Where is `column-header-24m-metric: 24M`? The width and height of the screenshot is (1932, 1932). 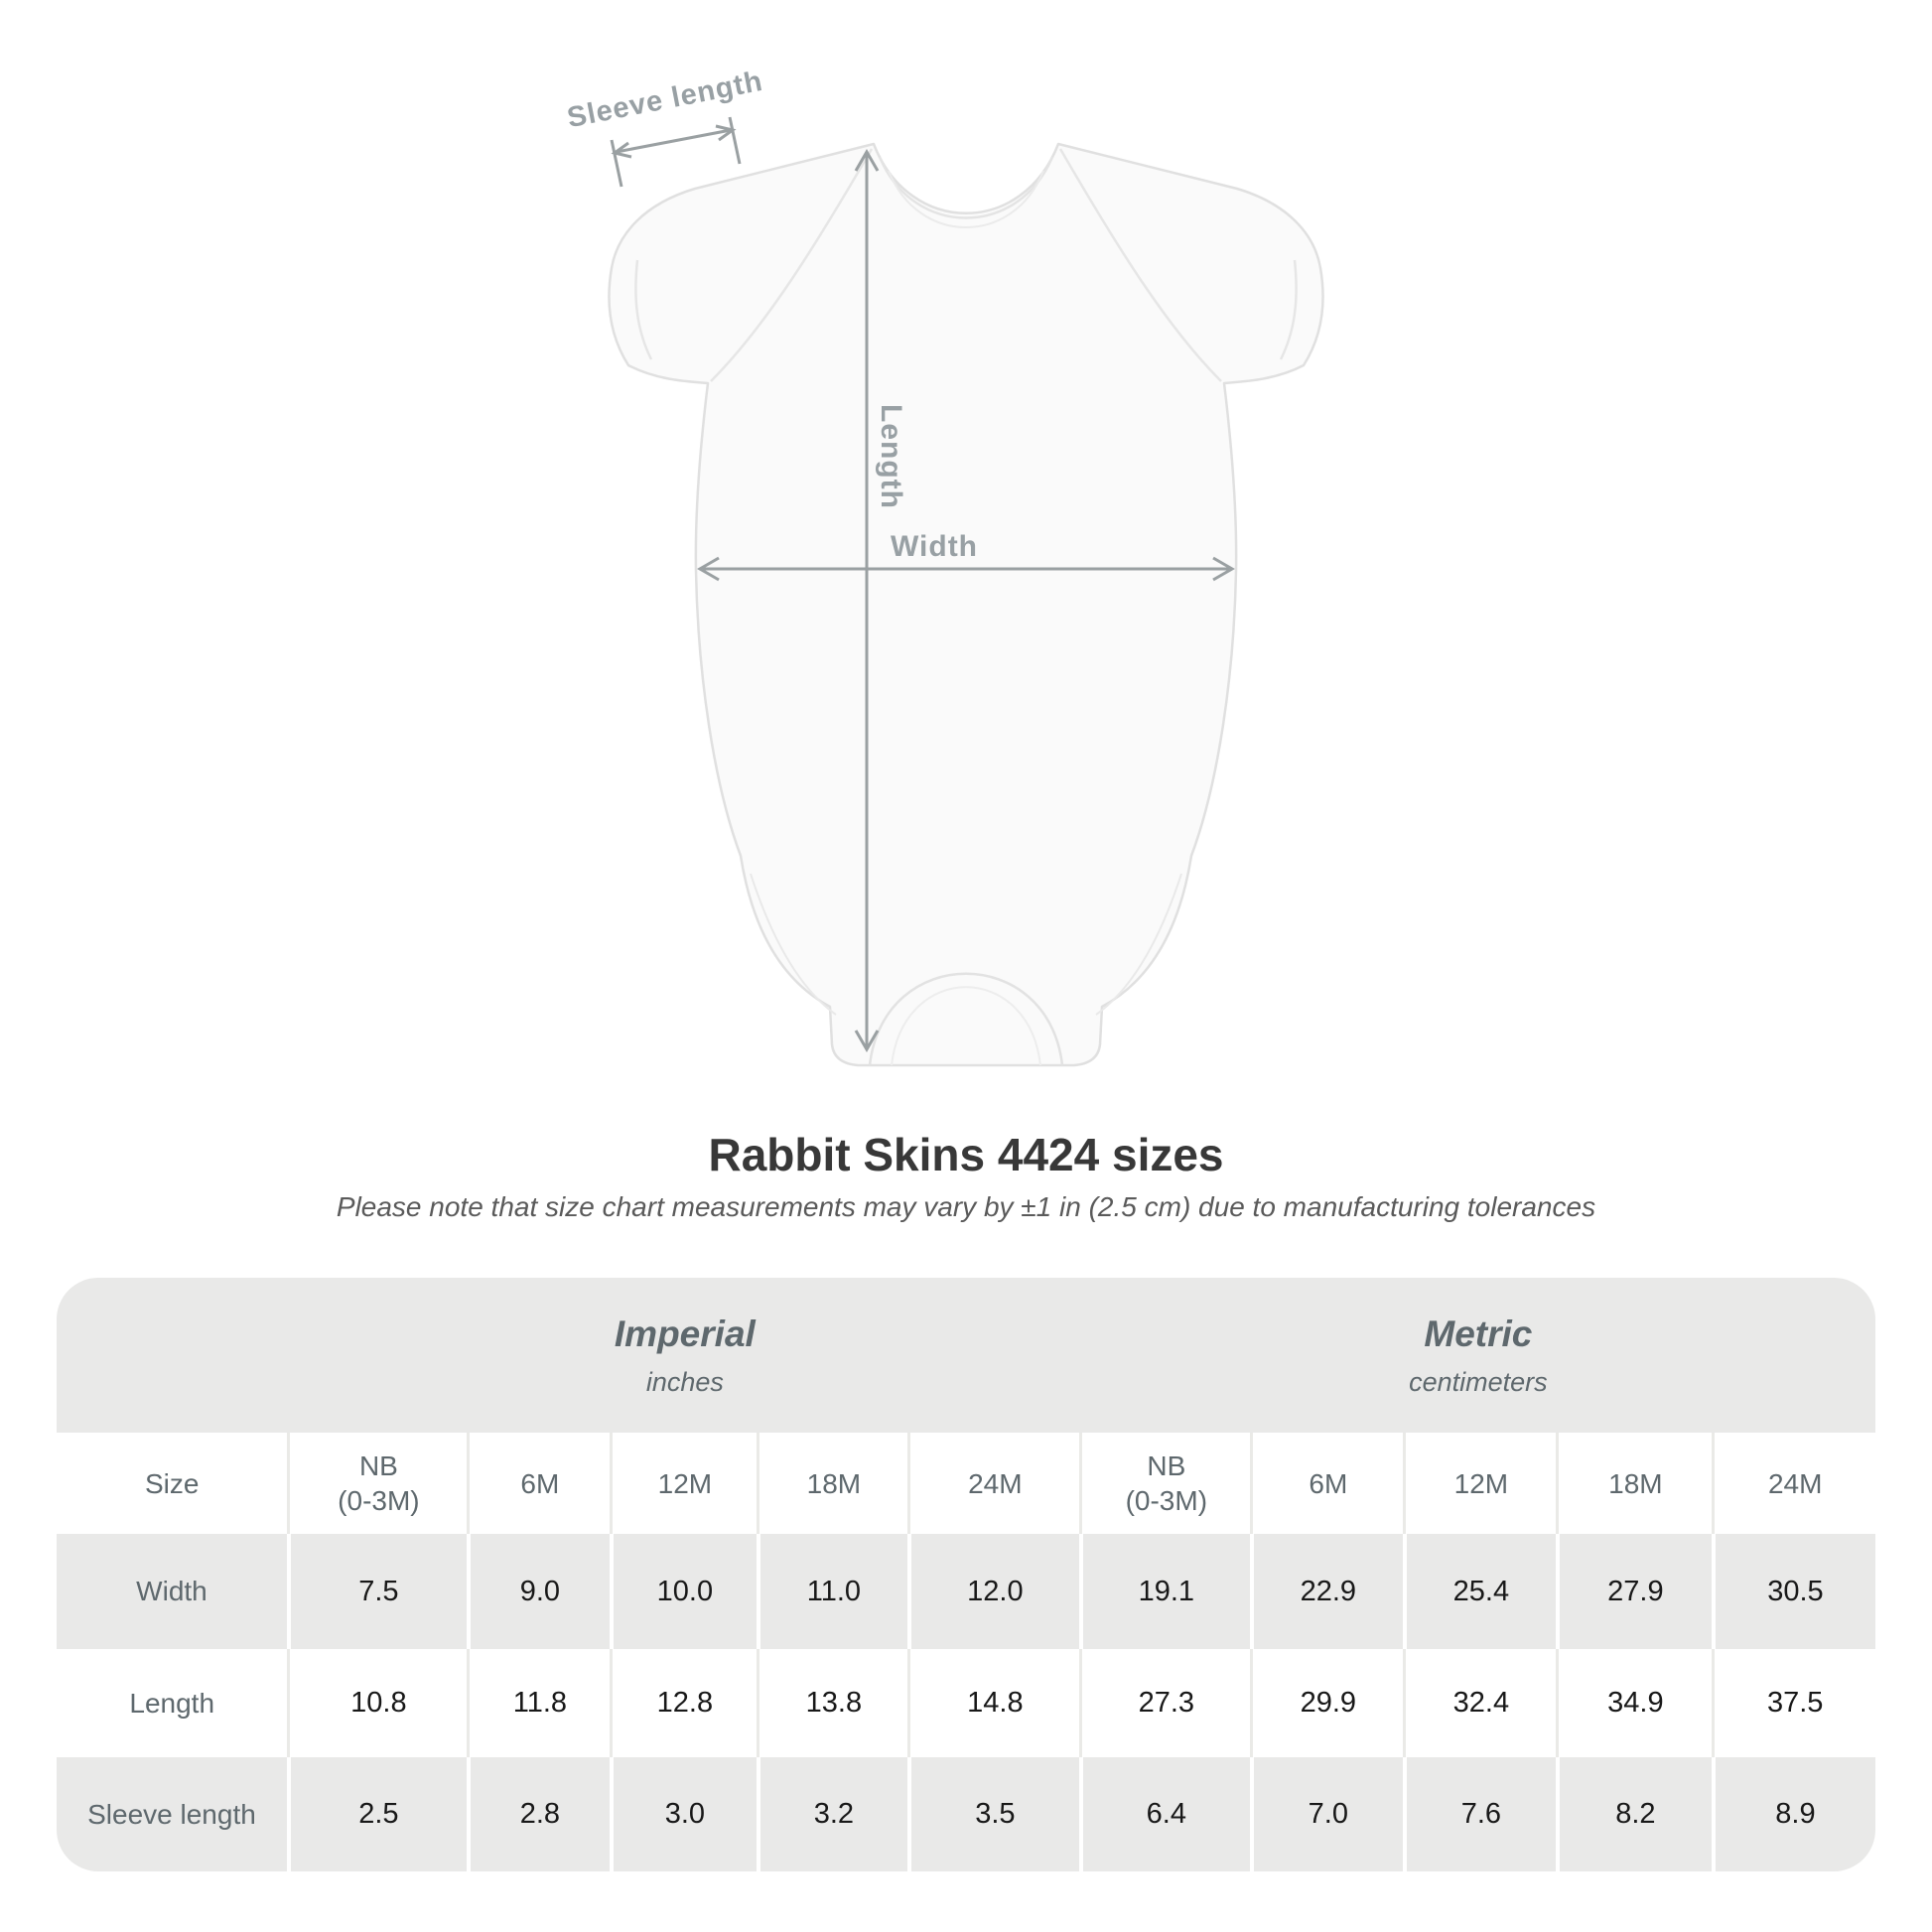 column-header-24m-metric: 24M is located at coordinates (1794, 1483).